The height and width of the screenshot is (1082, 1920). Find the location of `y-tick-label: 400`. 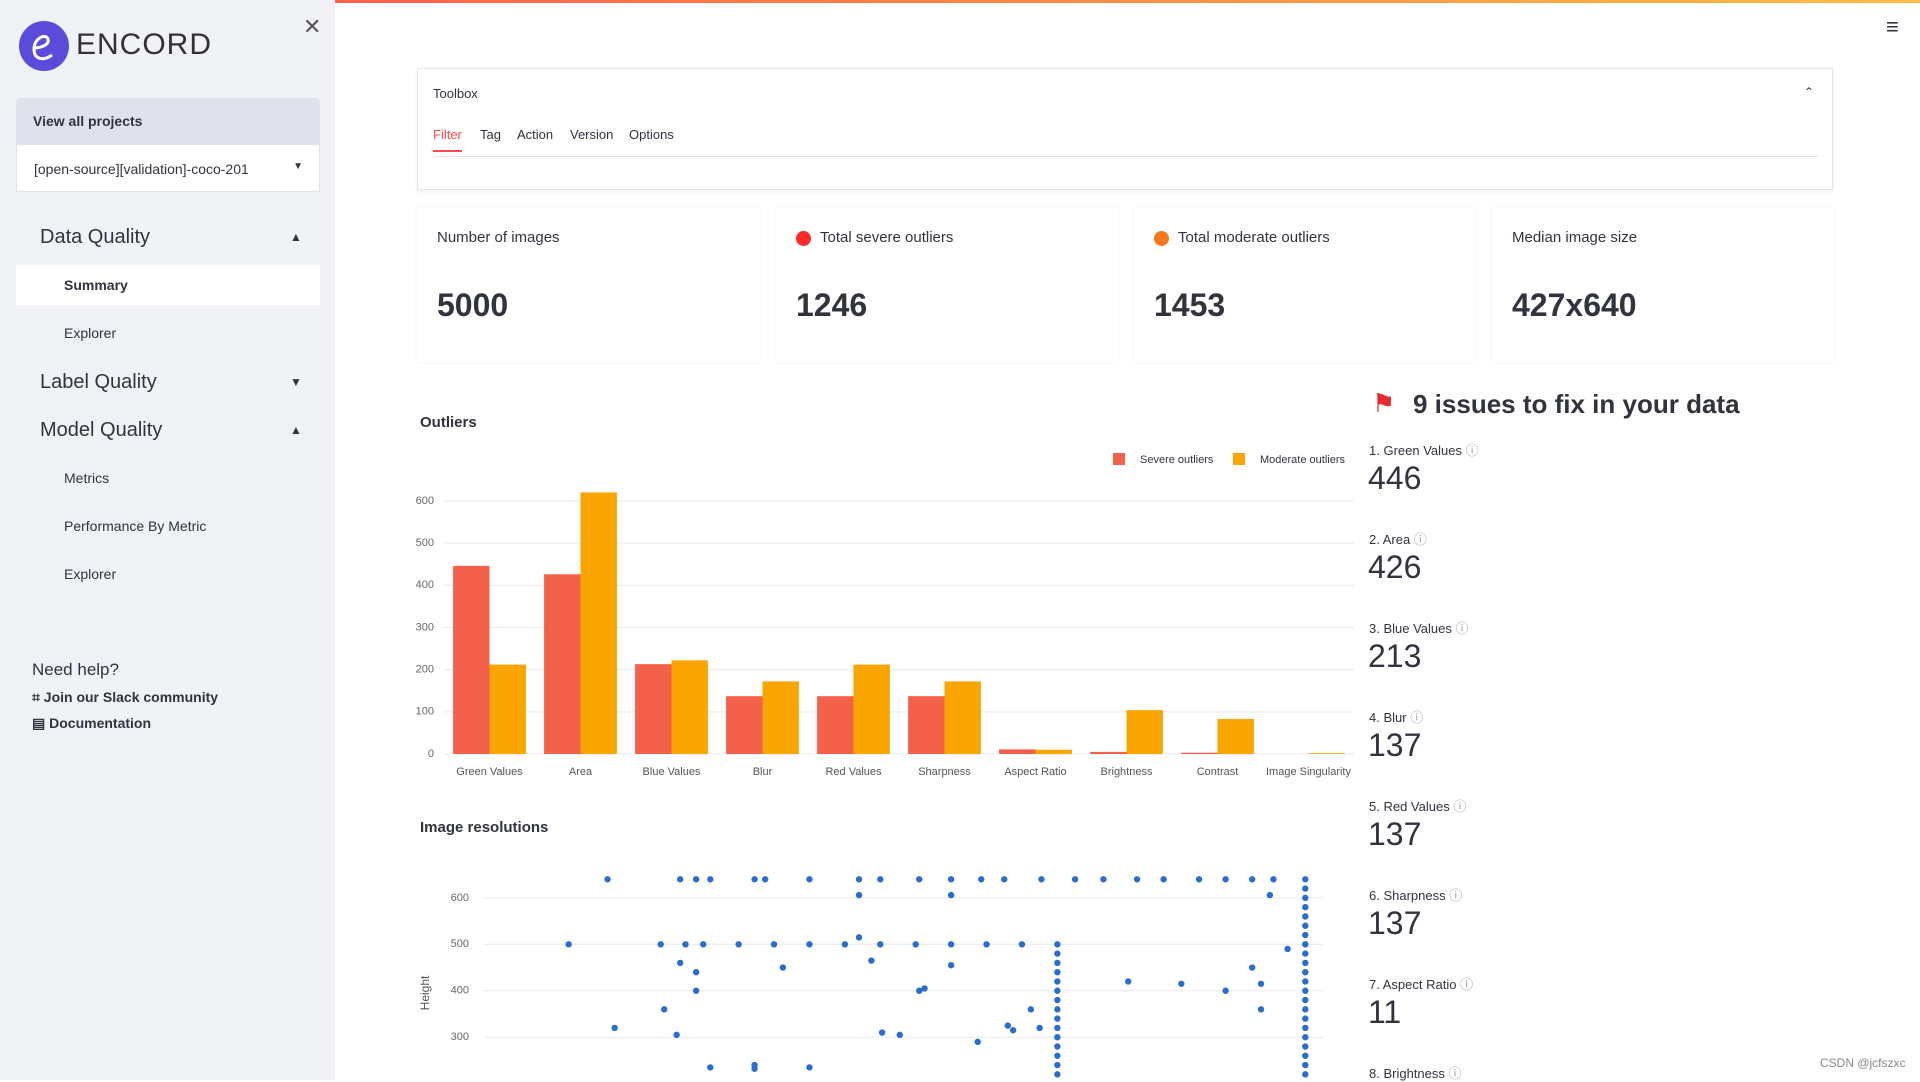

y-tick-label: 400 is located at coordinates (460, 991).